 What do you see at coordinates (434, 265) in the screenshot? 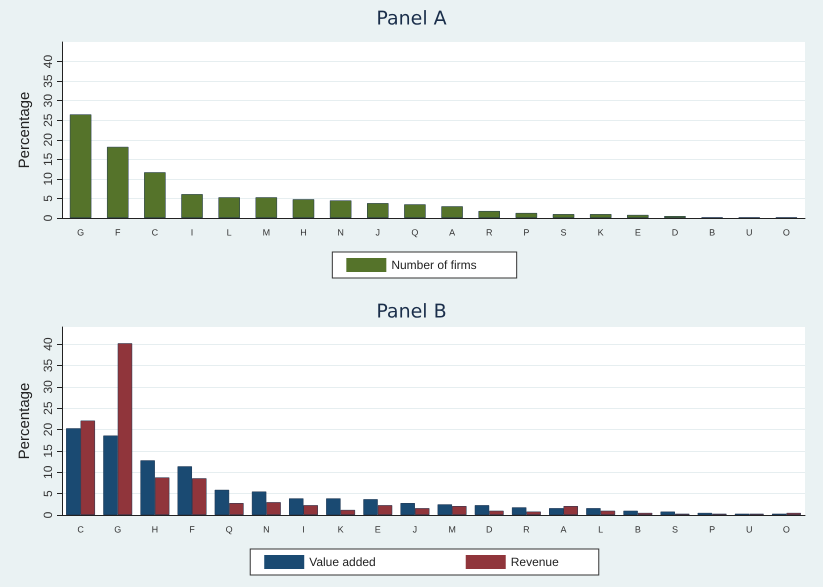
I see `legend-label: Number of firms` at bounding box center [434, 265].